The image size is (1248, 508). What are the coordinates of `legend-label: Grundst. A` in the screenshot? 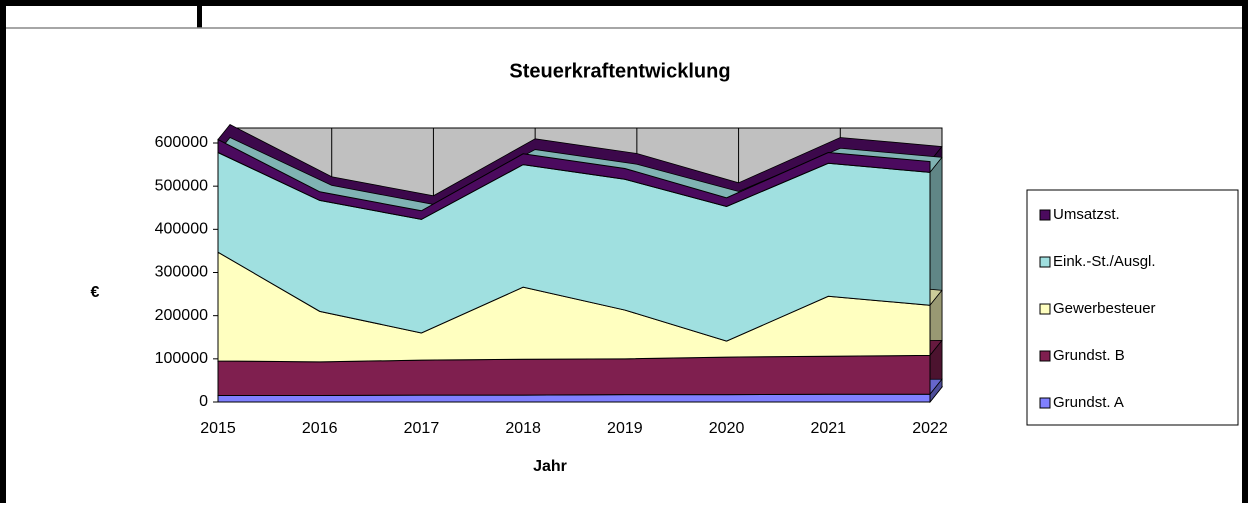 It's located at (1088, 402).